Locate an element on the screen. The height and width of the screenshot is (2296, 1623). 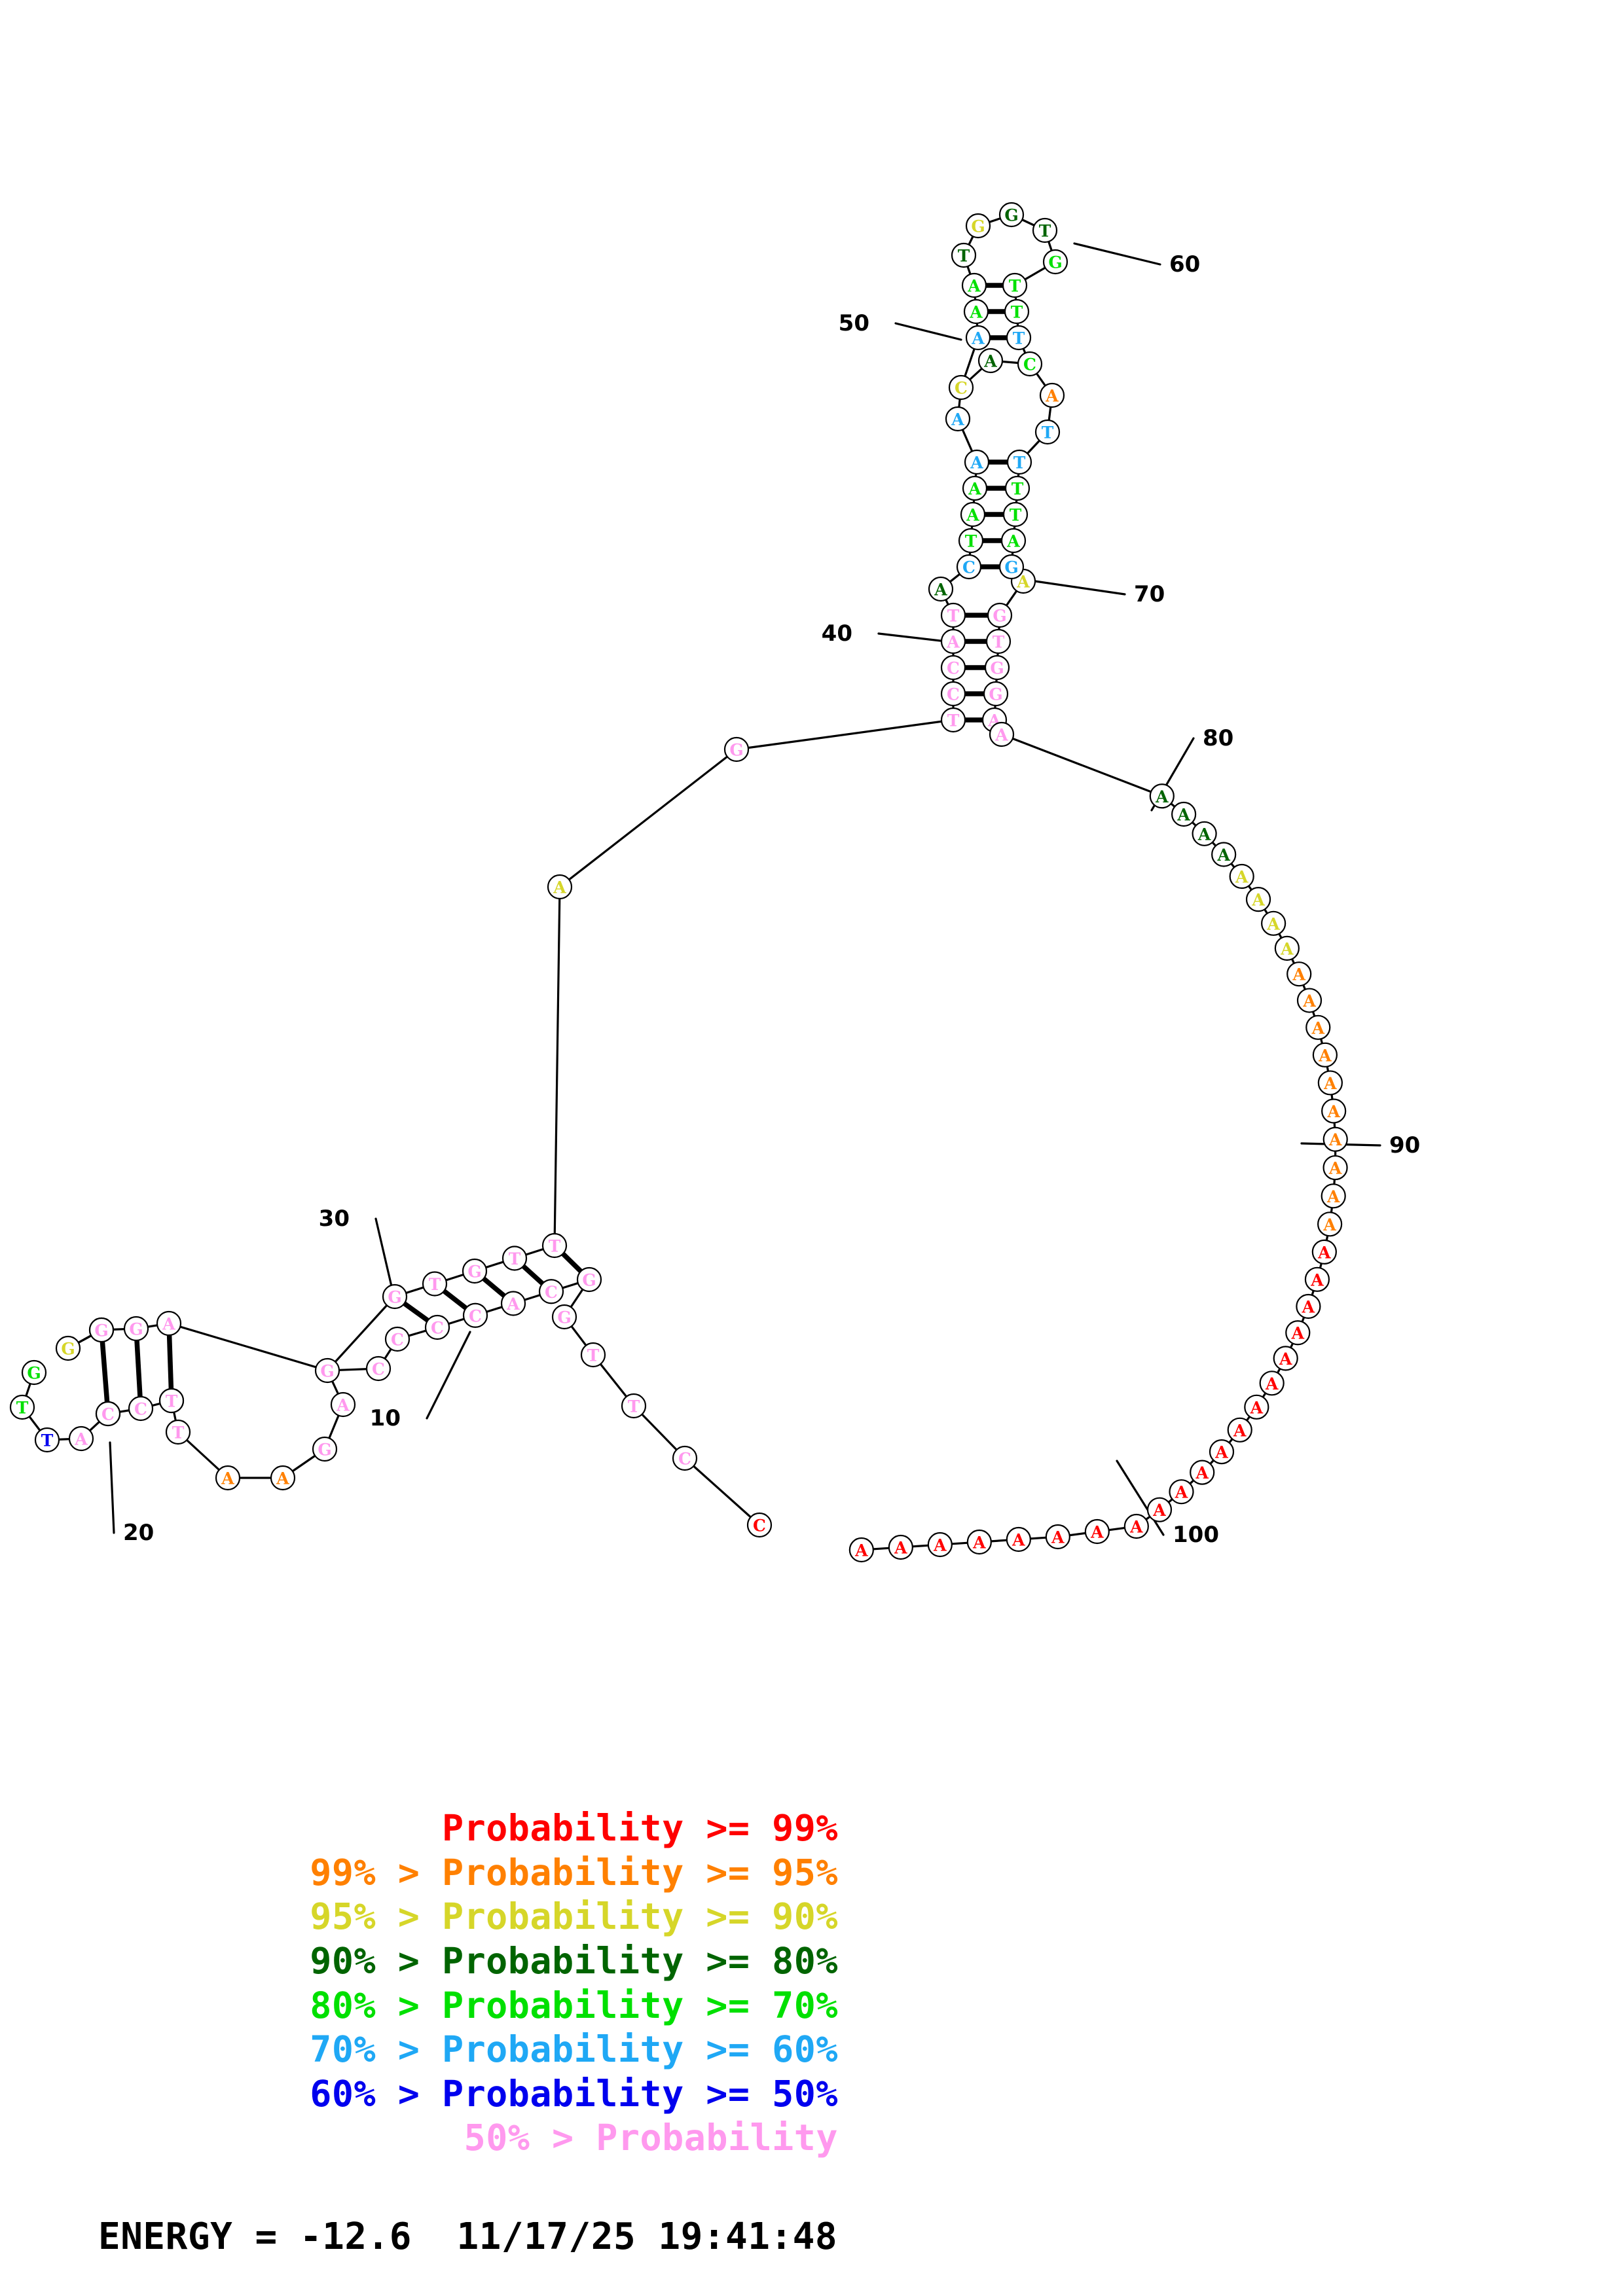
energy-timestamp-row: ENERGY = -12.6 11/17/25 19:41:48 is located at coordinates (468, 2236).